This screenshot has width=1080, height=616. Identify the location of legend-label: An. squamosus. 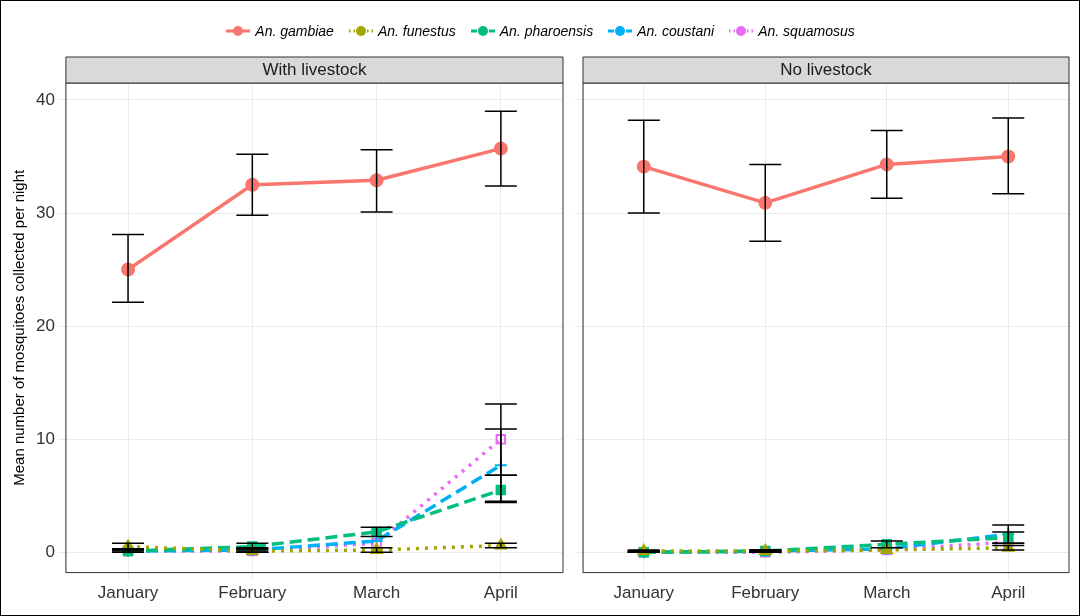
(806, 31).